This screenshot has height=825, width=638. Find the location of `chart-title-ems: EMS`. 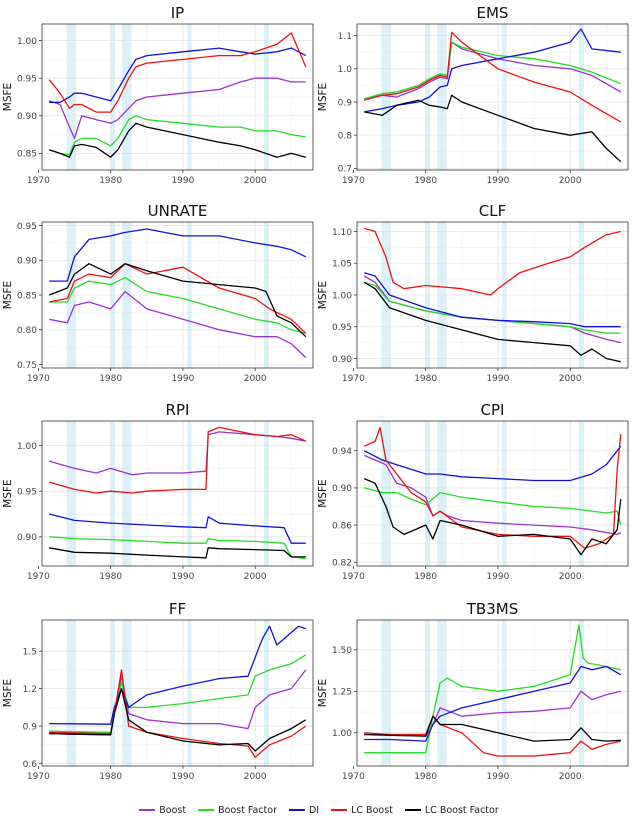

chart-title-ems: EMS is located at coordinates (493, 13).